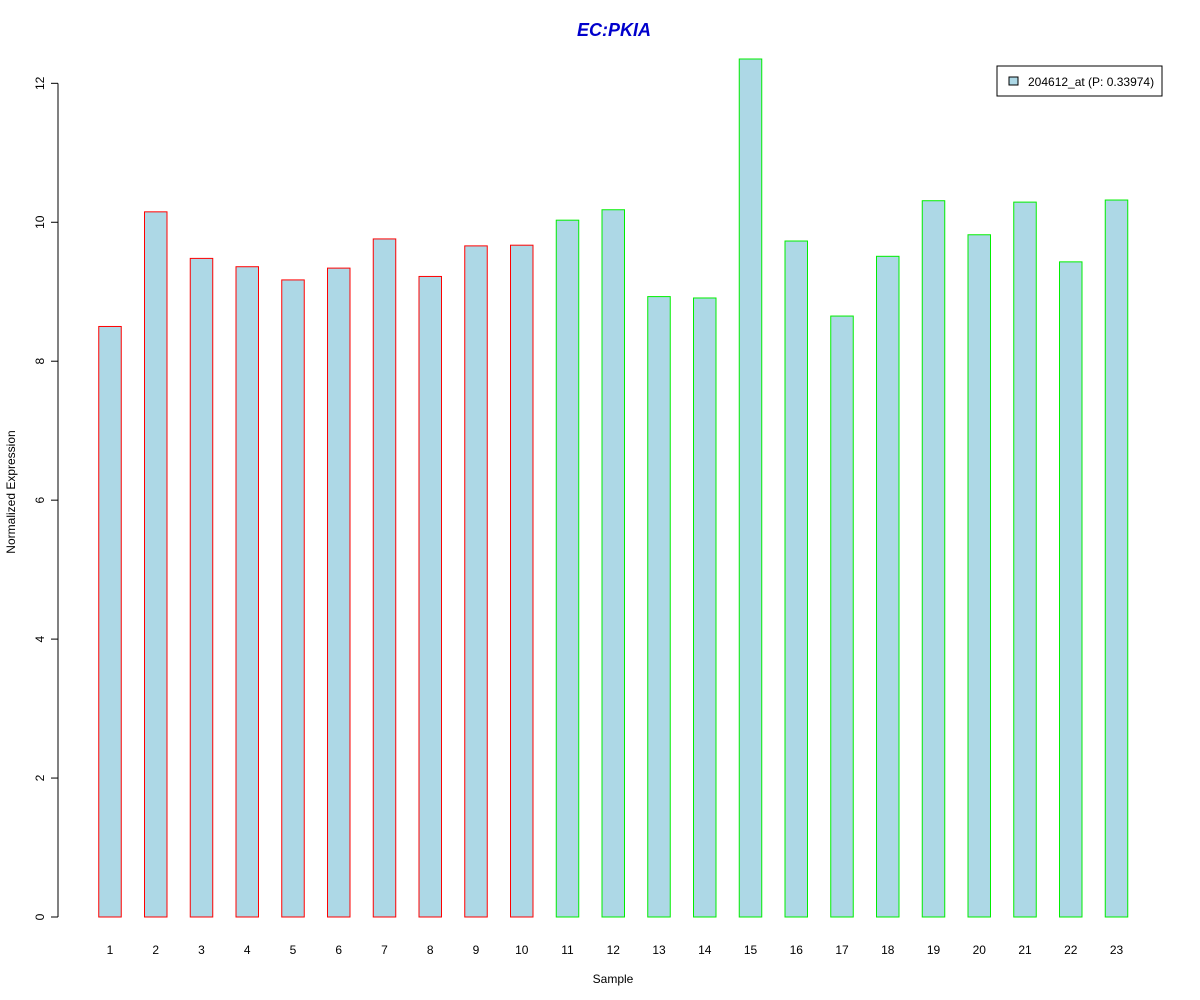  Describe the element at coordinates (338, 950) in the screenshot. I see `x-tick-label: 6` at that location.